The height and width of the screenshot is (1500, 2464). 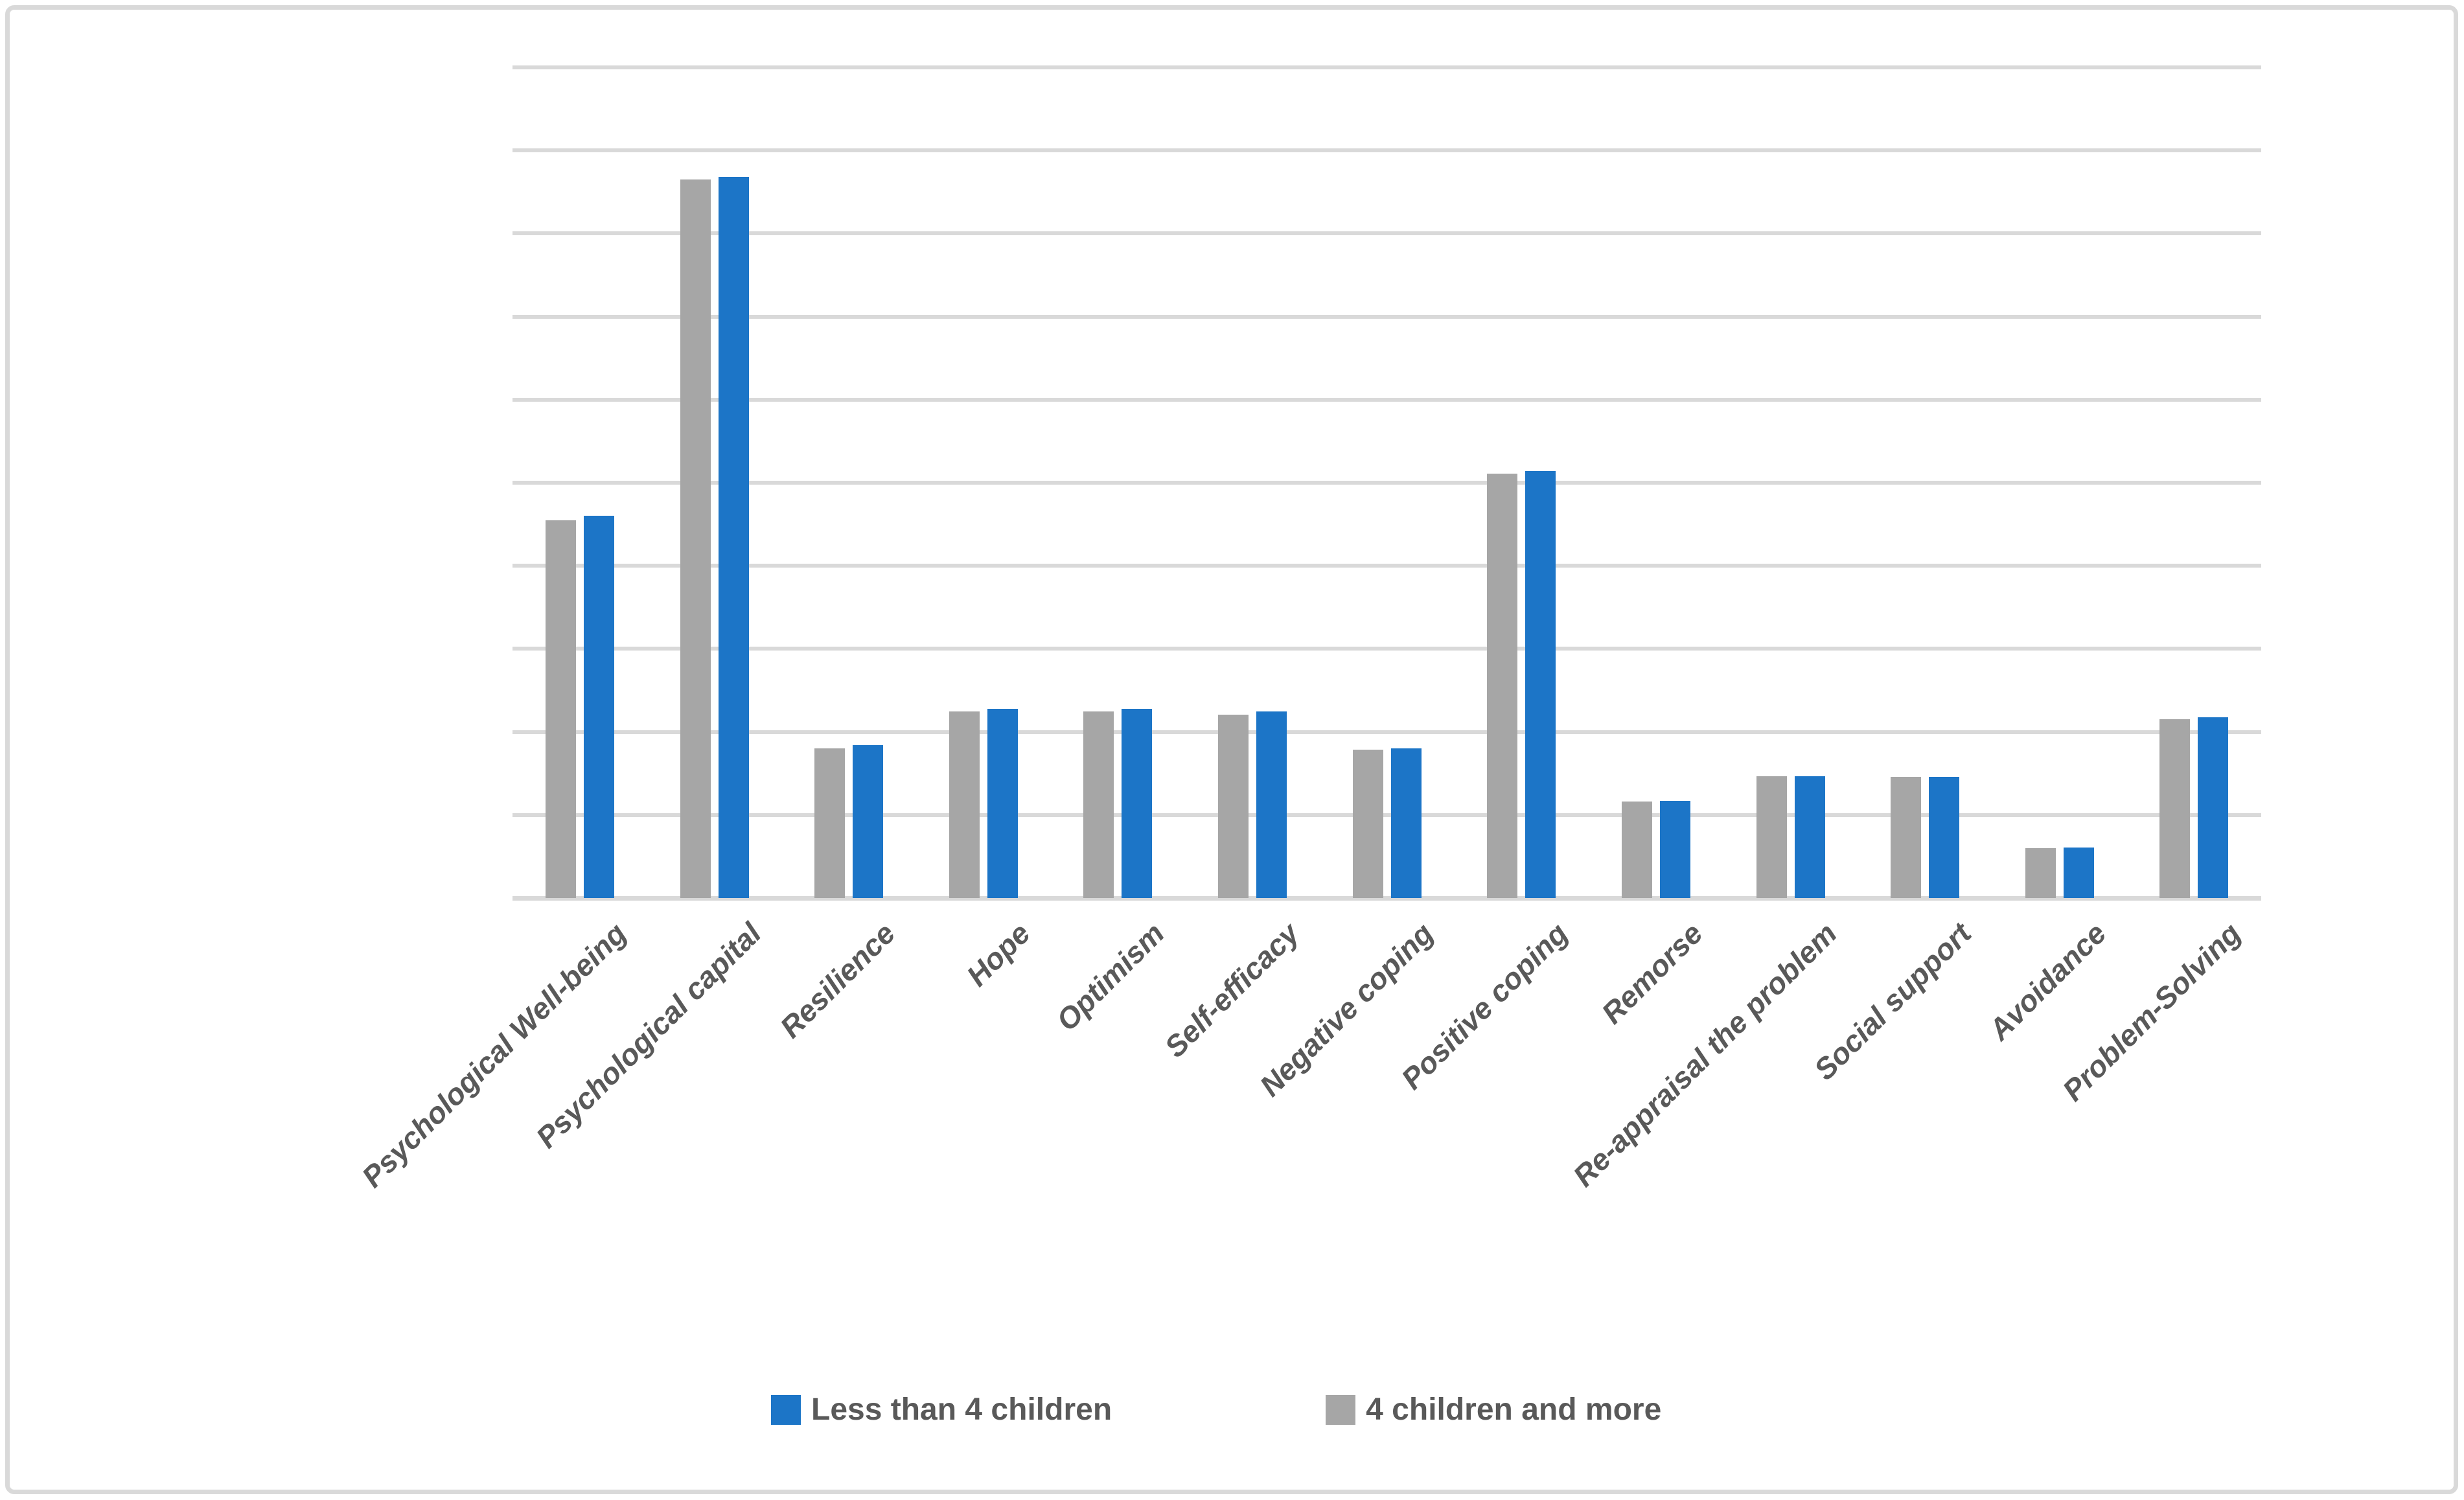 I want to click on category-label: Remorse, so click(x=1652, y=973).